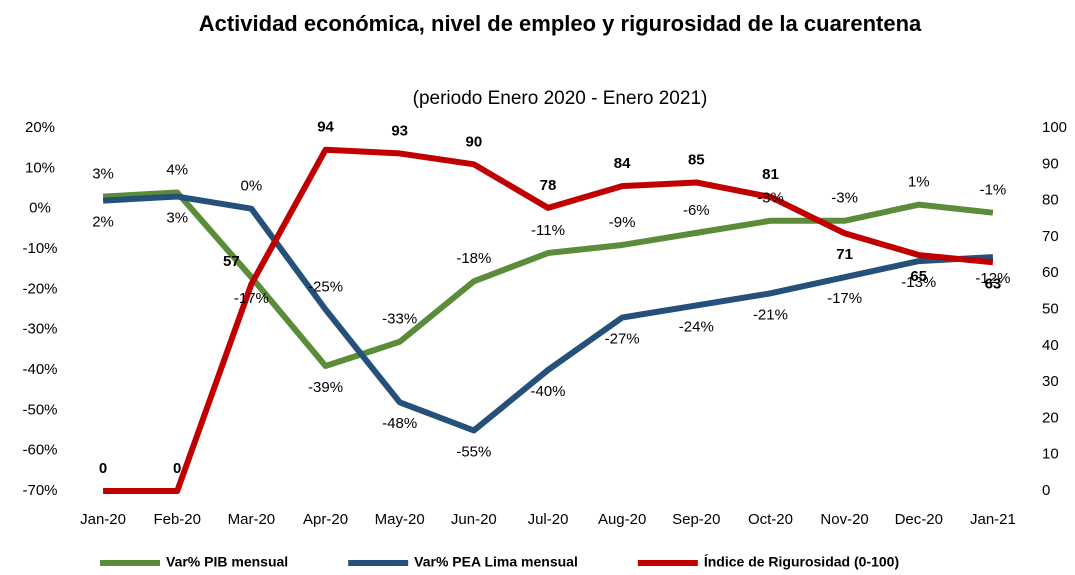 The width and height of the screenshot is (1075, 575). I want to click on data-label: 90, so click(474, 141).